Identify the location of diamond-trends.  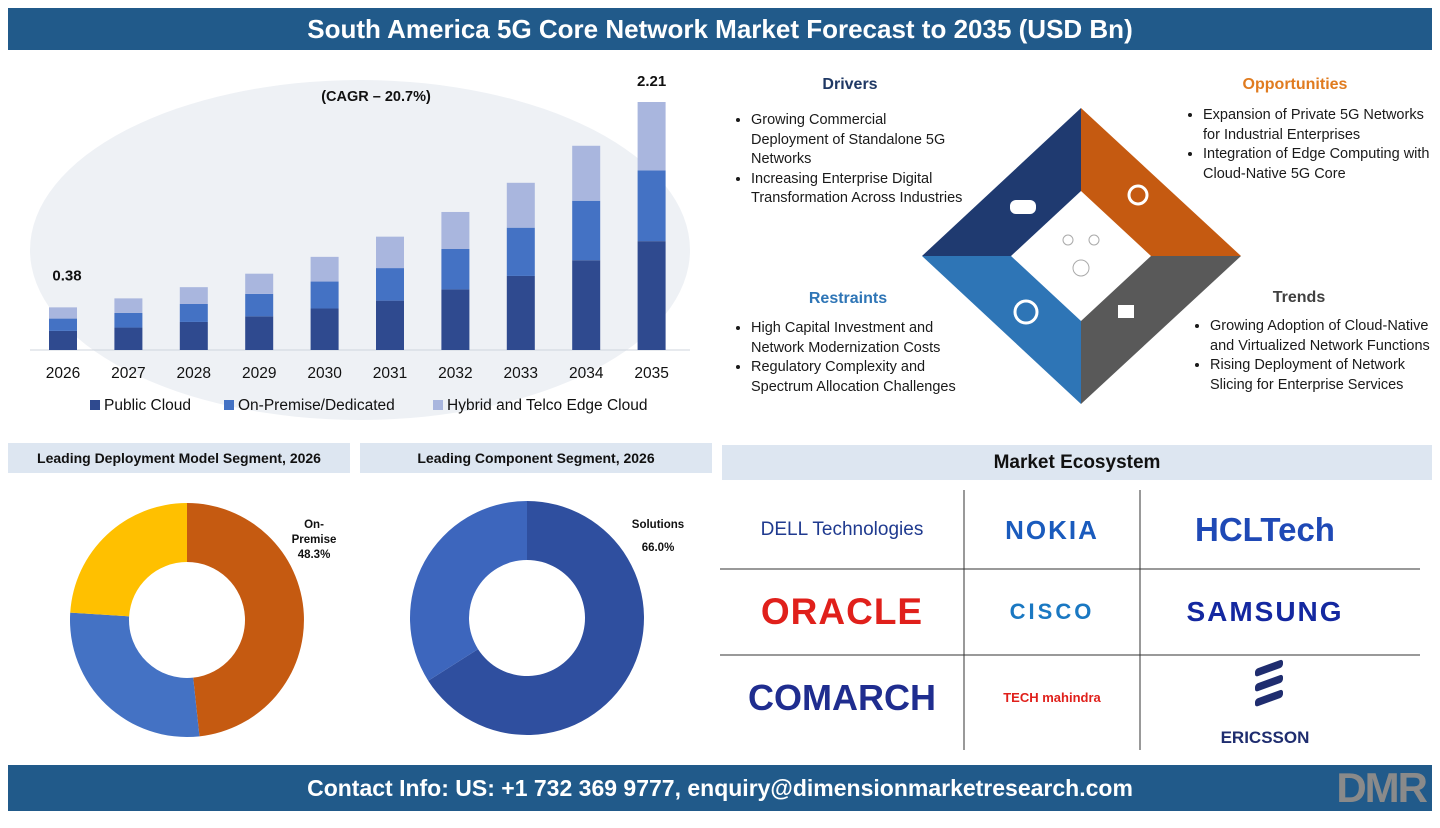
(1161, 330).